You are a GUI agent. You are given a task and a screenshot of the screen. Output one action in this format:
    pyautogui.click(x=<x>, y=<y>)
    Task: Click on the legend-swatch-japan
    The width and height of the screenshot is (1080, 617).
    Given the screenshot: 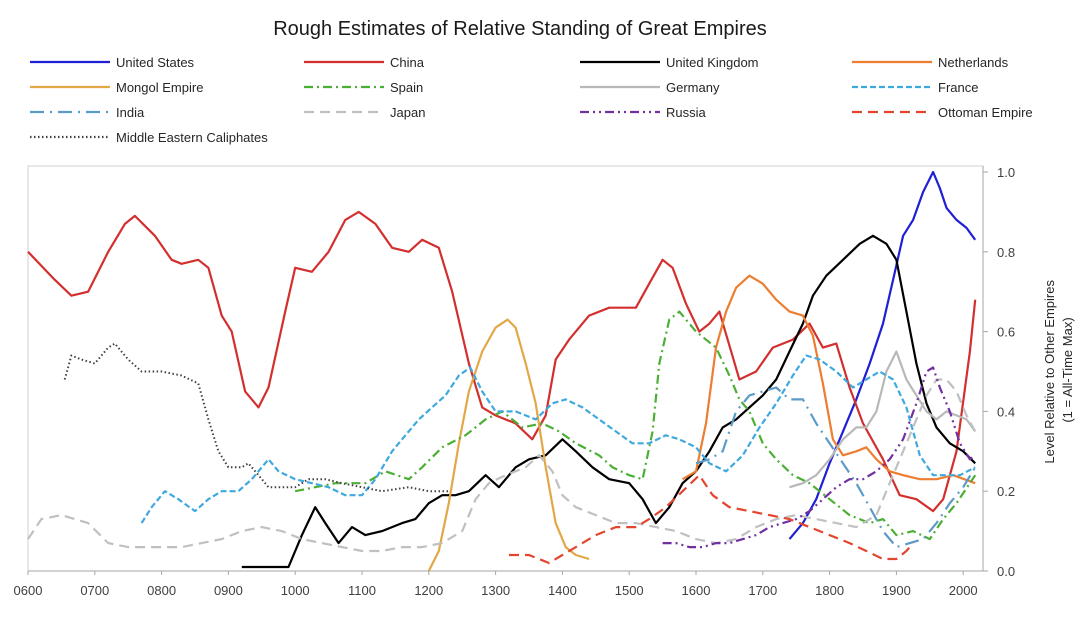 What is the action you would take?
    pyautogui.click(x=344, y=112)
    